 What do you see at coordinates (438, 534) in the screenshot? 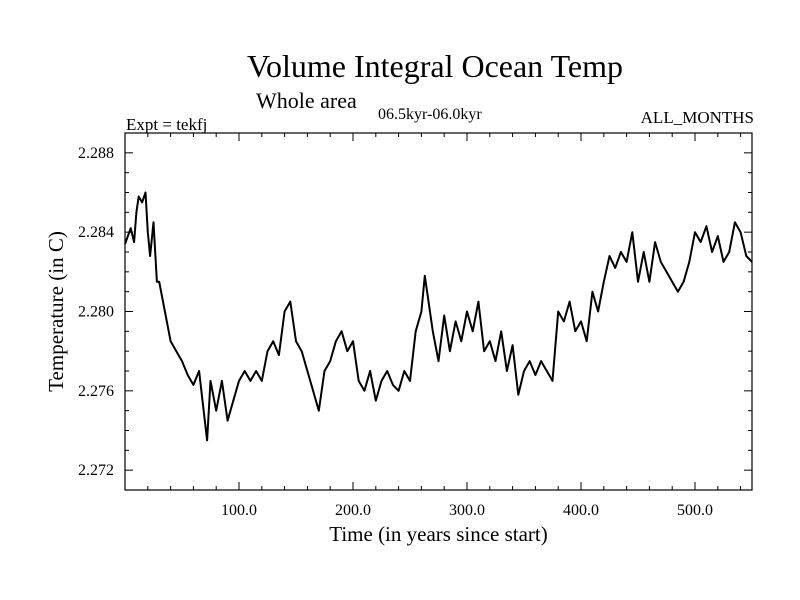
I see `x-axis-label: Time (in years since start)` at bounding box center [438, 534].